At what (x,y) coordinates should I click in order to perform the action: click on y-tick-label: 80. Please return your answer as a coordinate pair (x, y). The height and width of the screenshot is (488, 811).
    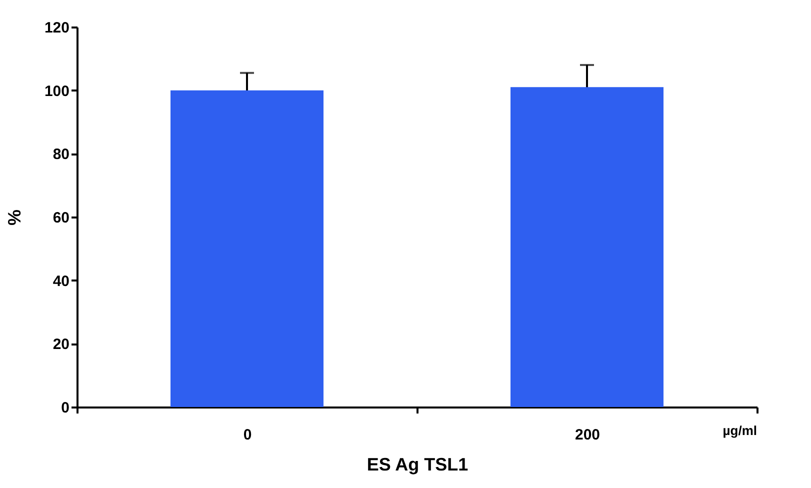
    Looking at the image, I should click on (61, 155).